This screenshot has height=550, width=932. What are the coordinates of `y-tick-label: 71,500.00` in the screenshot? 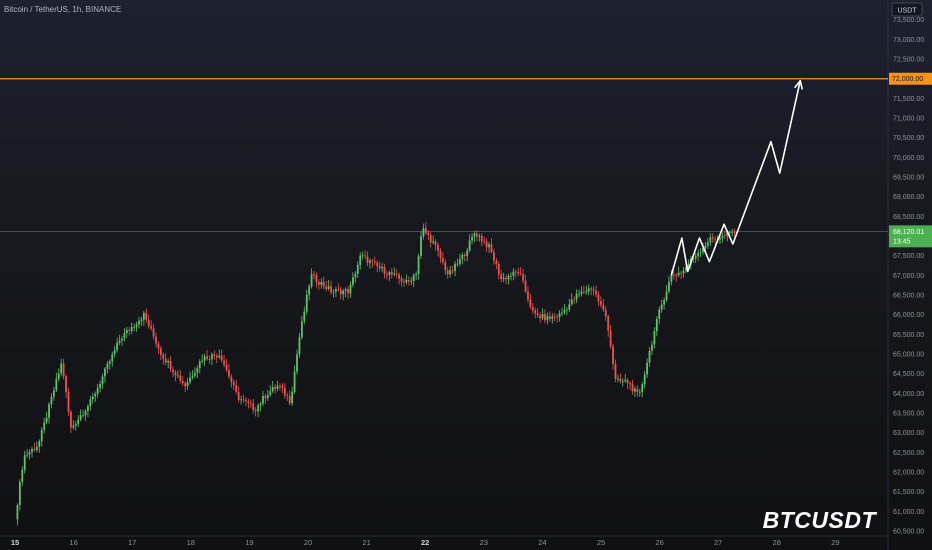 It's located at (908, 99).